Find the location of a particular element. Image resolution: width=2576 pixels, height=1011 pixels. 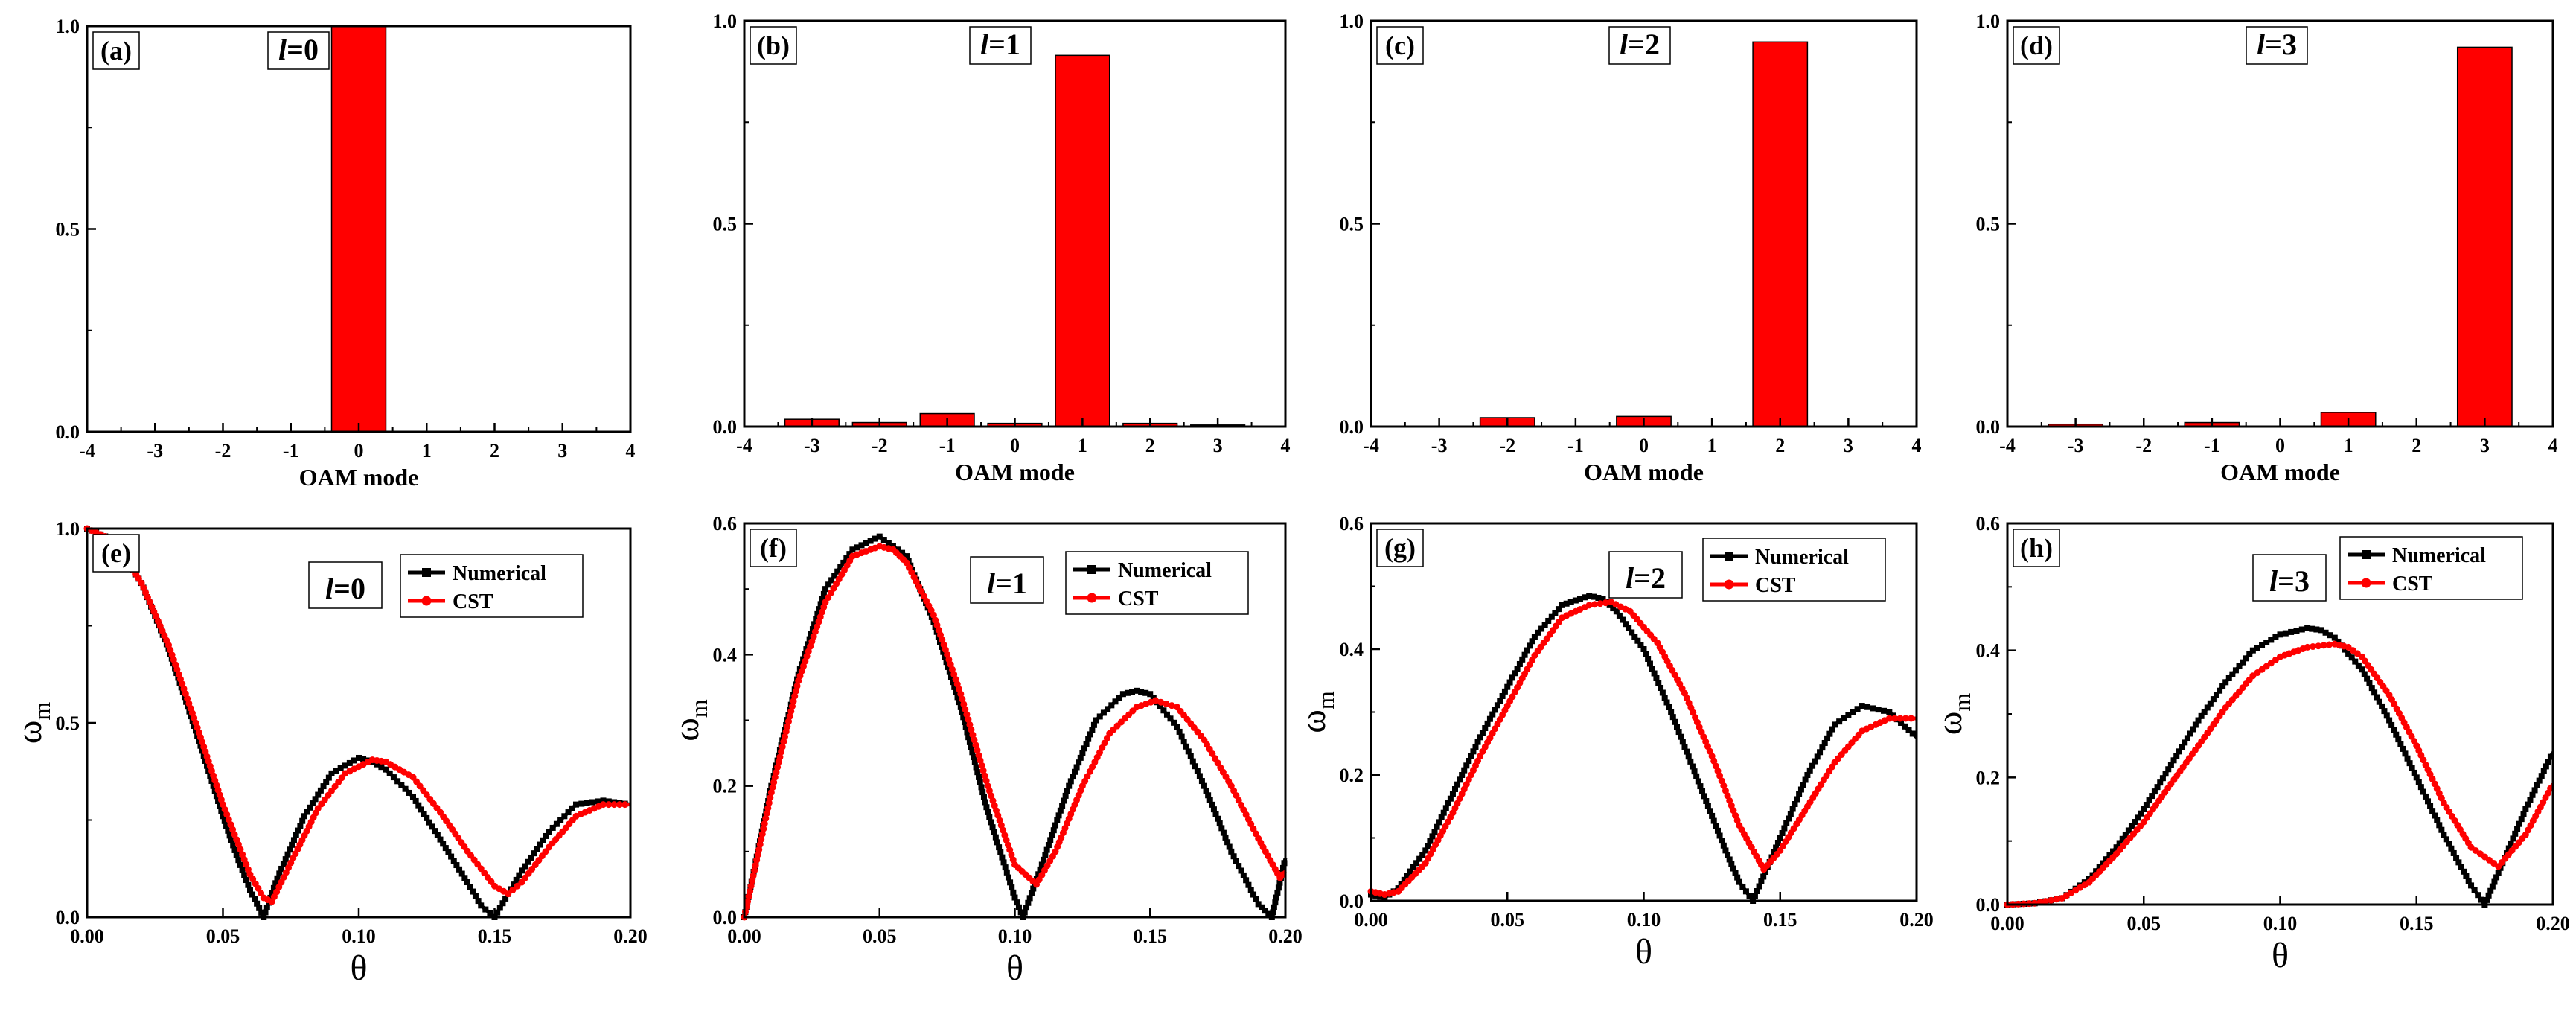

y-axis-label-sub: m is located at coordinates (1962, 702).